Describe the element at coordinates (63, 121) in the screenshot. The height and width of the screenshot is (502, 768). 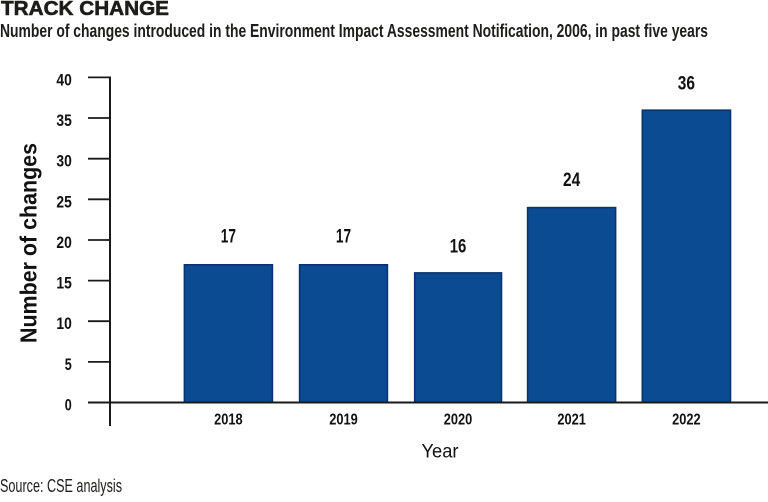
I see `svg-text: 35` at that location.